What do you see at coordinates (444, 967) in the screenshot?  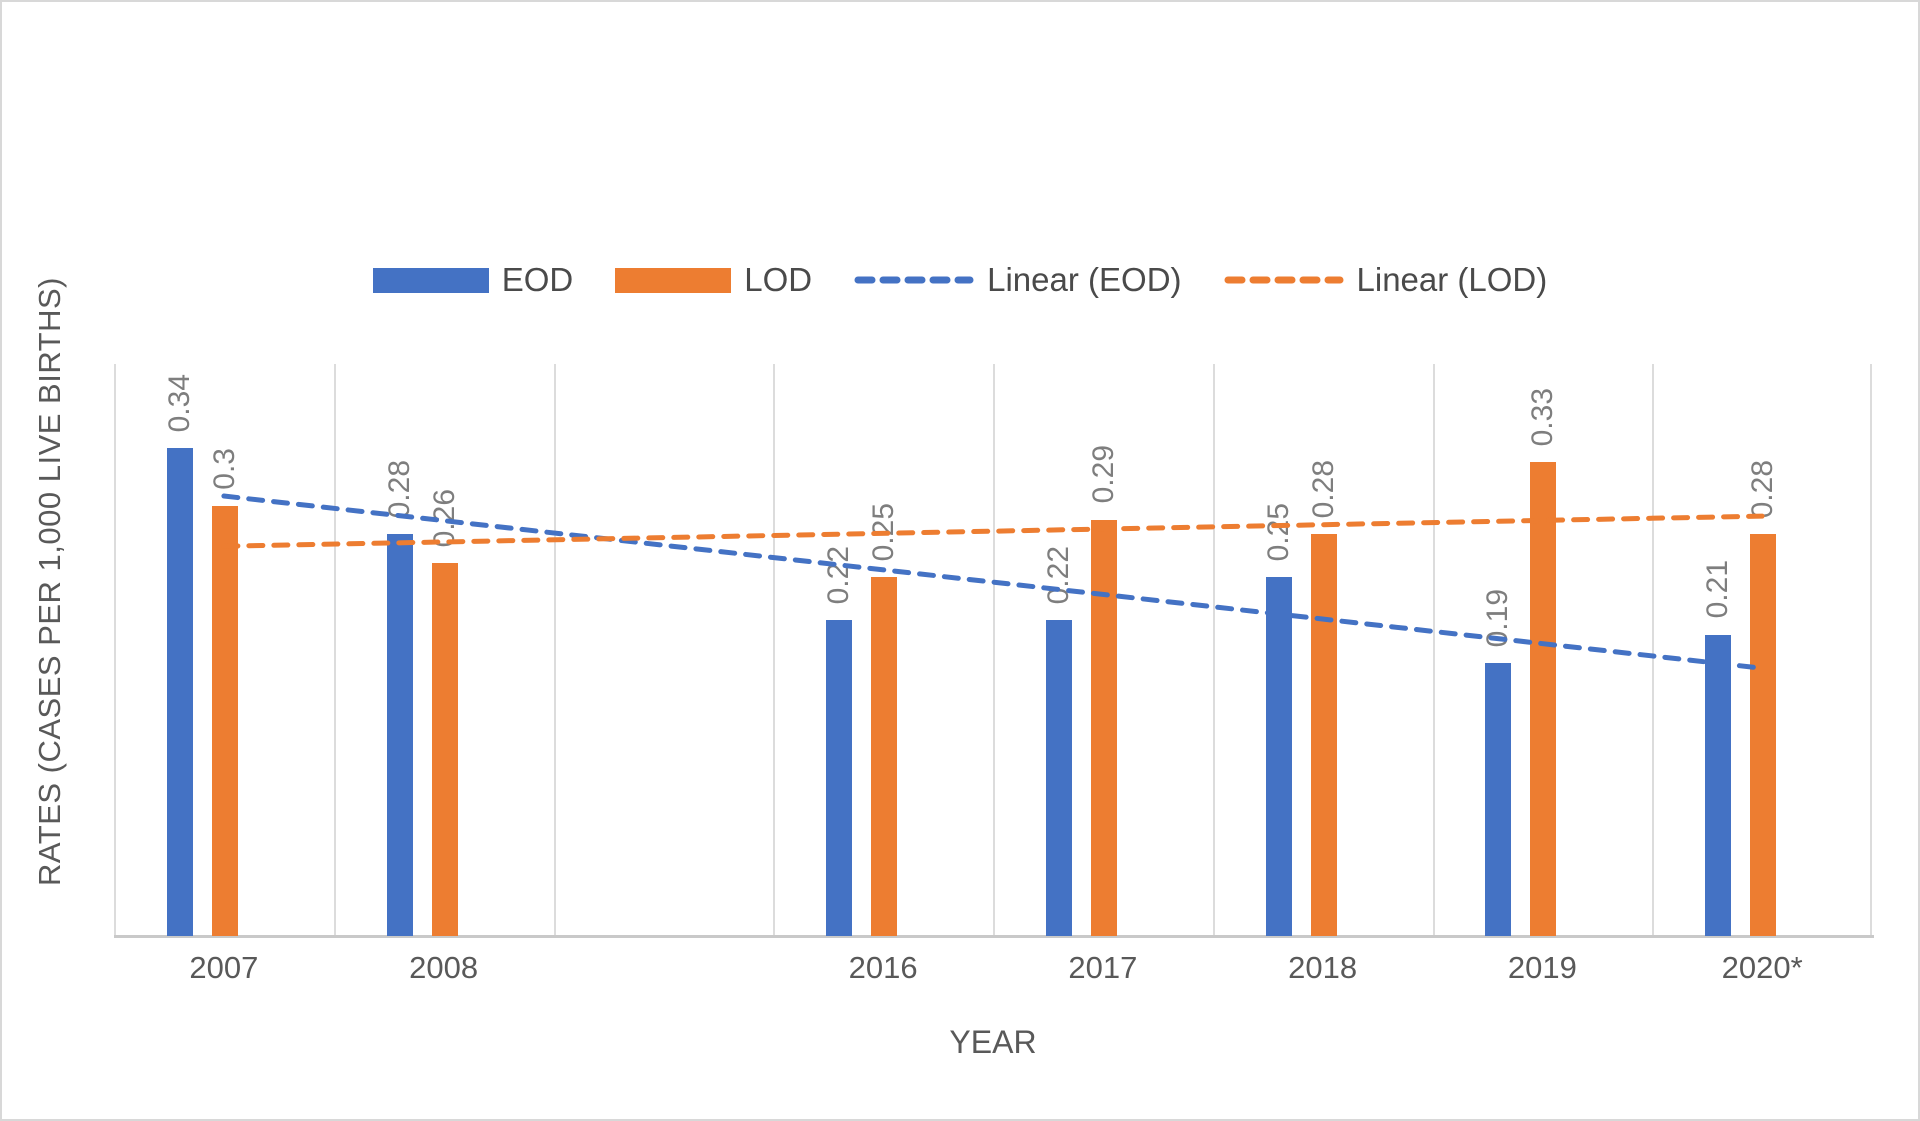 I see `x-tick-label-2008: 2008` at bounding box center [444, 967].